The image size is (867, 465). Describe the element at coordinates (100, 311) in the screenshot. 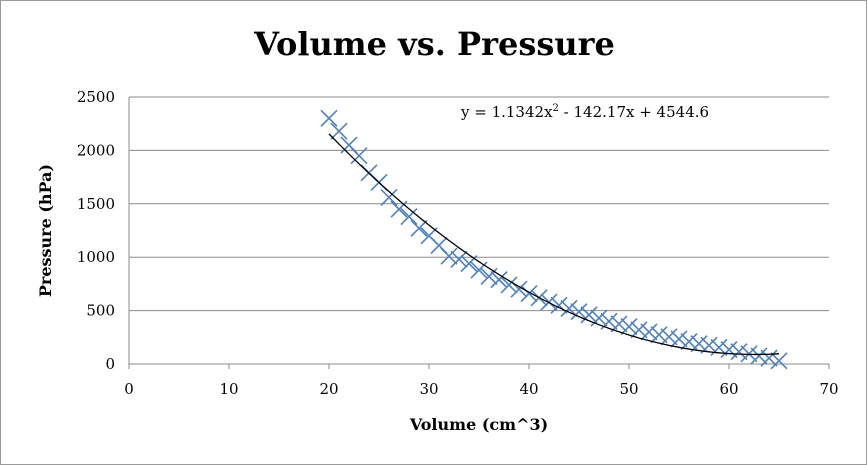

I see `y-tick-label: 500` at that location.